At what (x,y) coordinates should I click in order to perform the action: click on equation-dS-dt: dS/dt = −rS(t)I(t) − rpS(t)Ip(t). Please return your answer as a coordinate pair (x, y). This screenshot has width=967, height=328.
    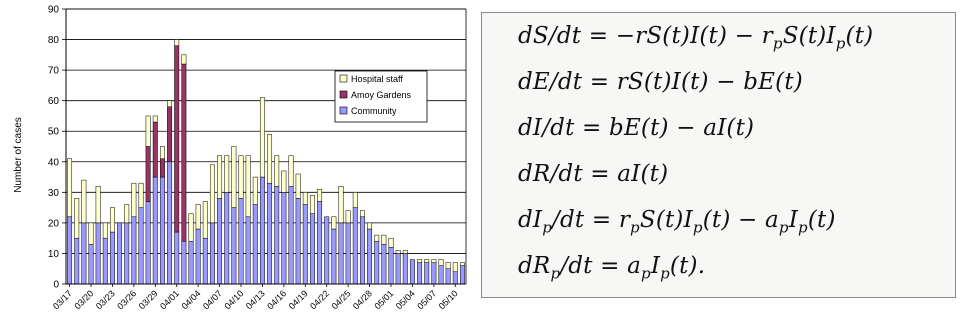
    Looking at the image, I should click on (696, 38).